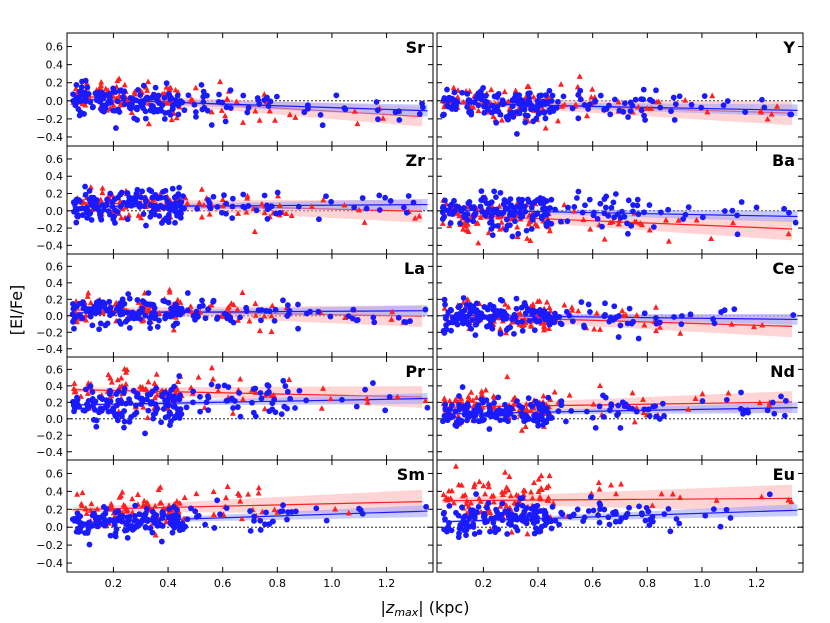 The image size is (830, 623). I want to click on x-tick-label: 0.6, so click(223, 583).